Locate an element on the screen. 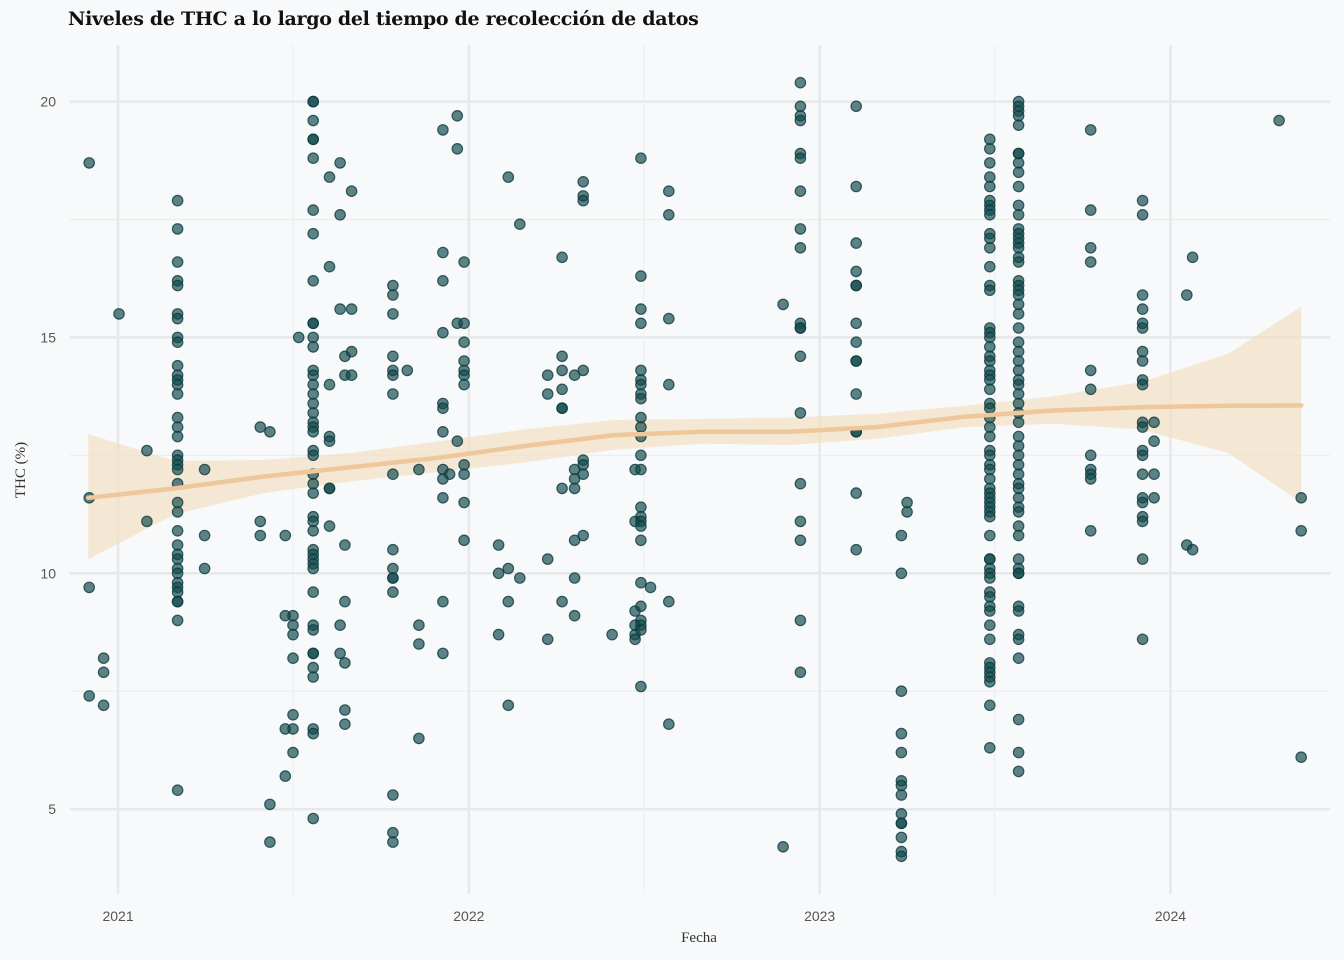 Image resolution: width=1344 pixels, height=960 pixels. smooth-line-layer is located at coordinates (695, 452).